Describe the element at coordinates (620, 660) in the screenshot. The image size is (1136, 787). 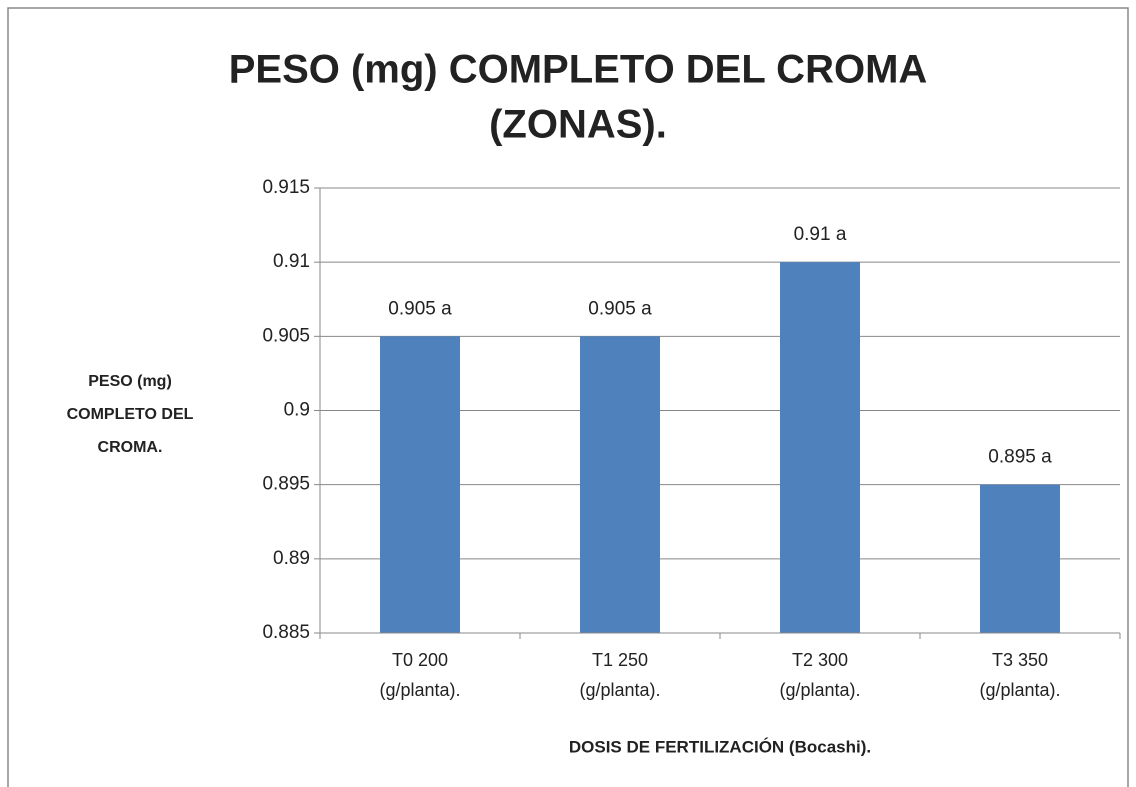
I see `x-tick-label: T1 250` at that location.